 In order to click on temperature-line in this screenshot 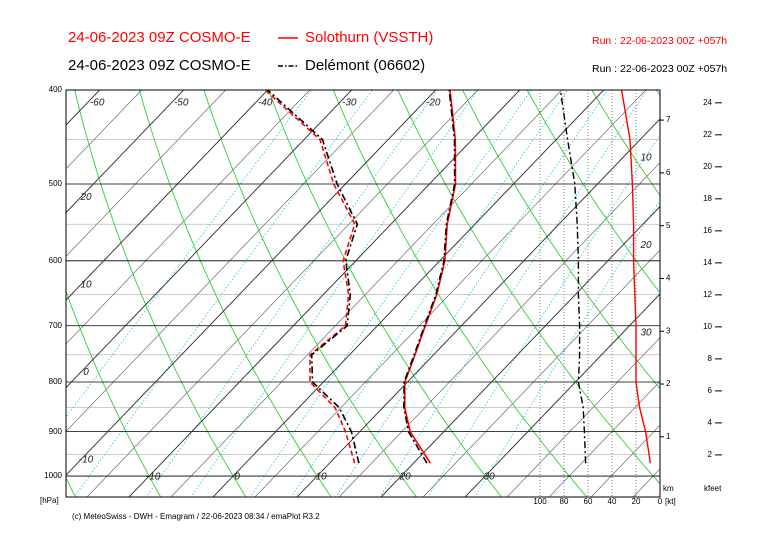, I will do `click(429, 277)`.